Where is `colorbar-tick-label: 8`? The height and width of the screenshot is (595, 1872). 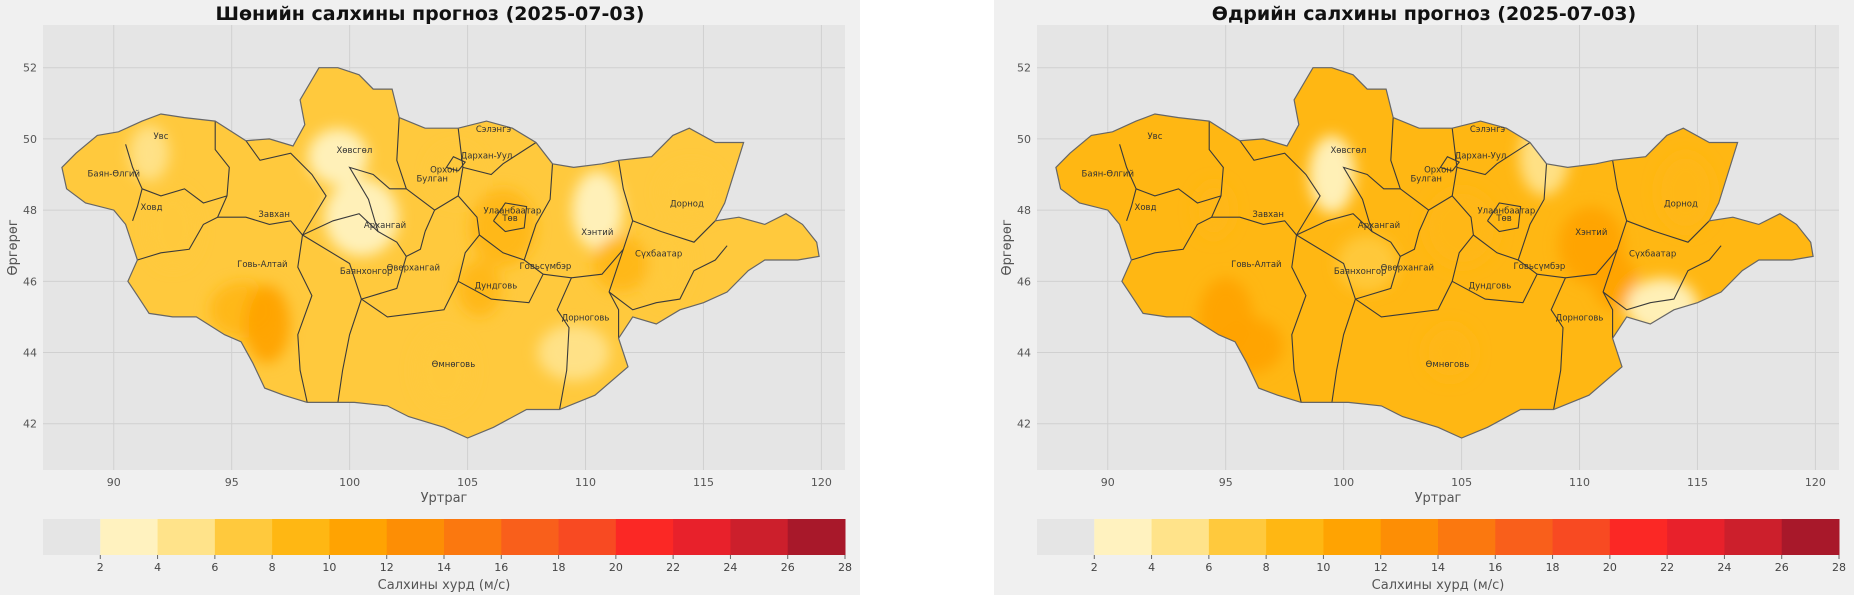 colorbar-tick-label: 8 is located at coordinates (1266, 567).